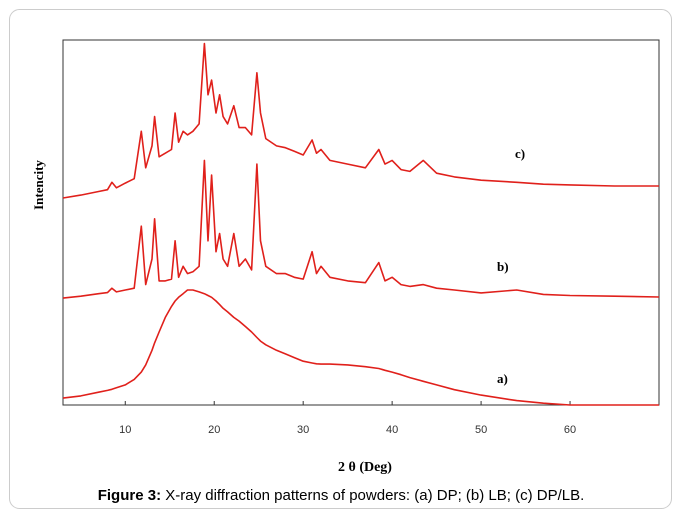 Image resolution: width=681 pixels, height=518 pixels. What do you see at coordinates (125, 430) in the screenshot?
I see `x-tick-label: 10` at bounding box center [125, 430].